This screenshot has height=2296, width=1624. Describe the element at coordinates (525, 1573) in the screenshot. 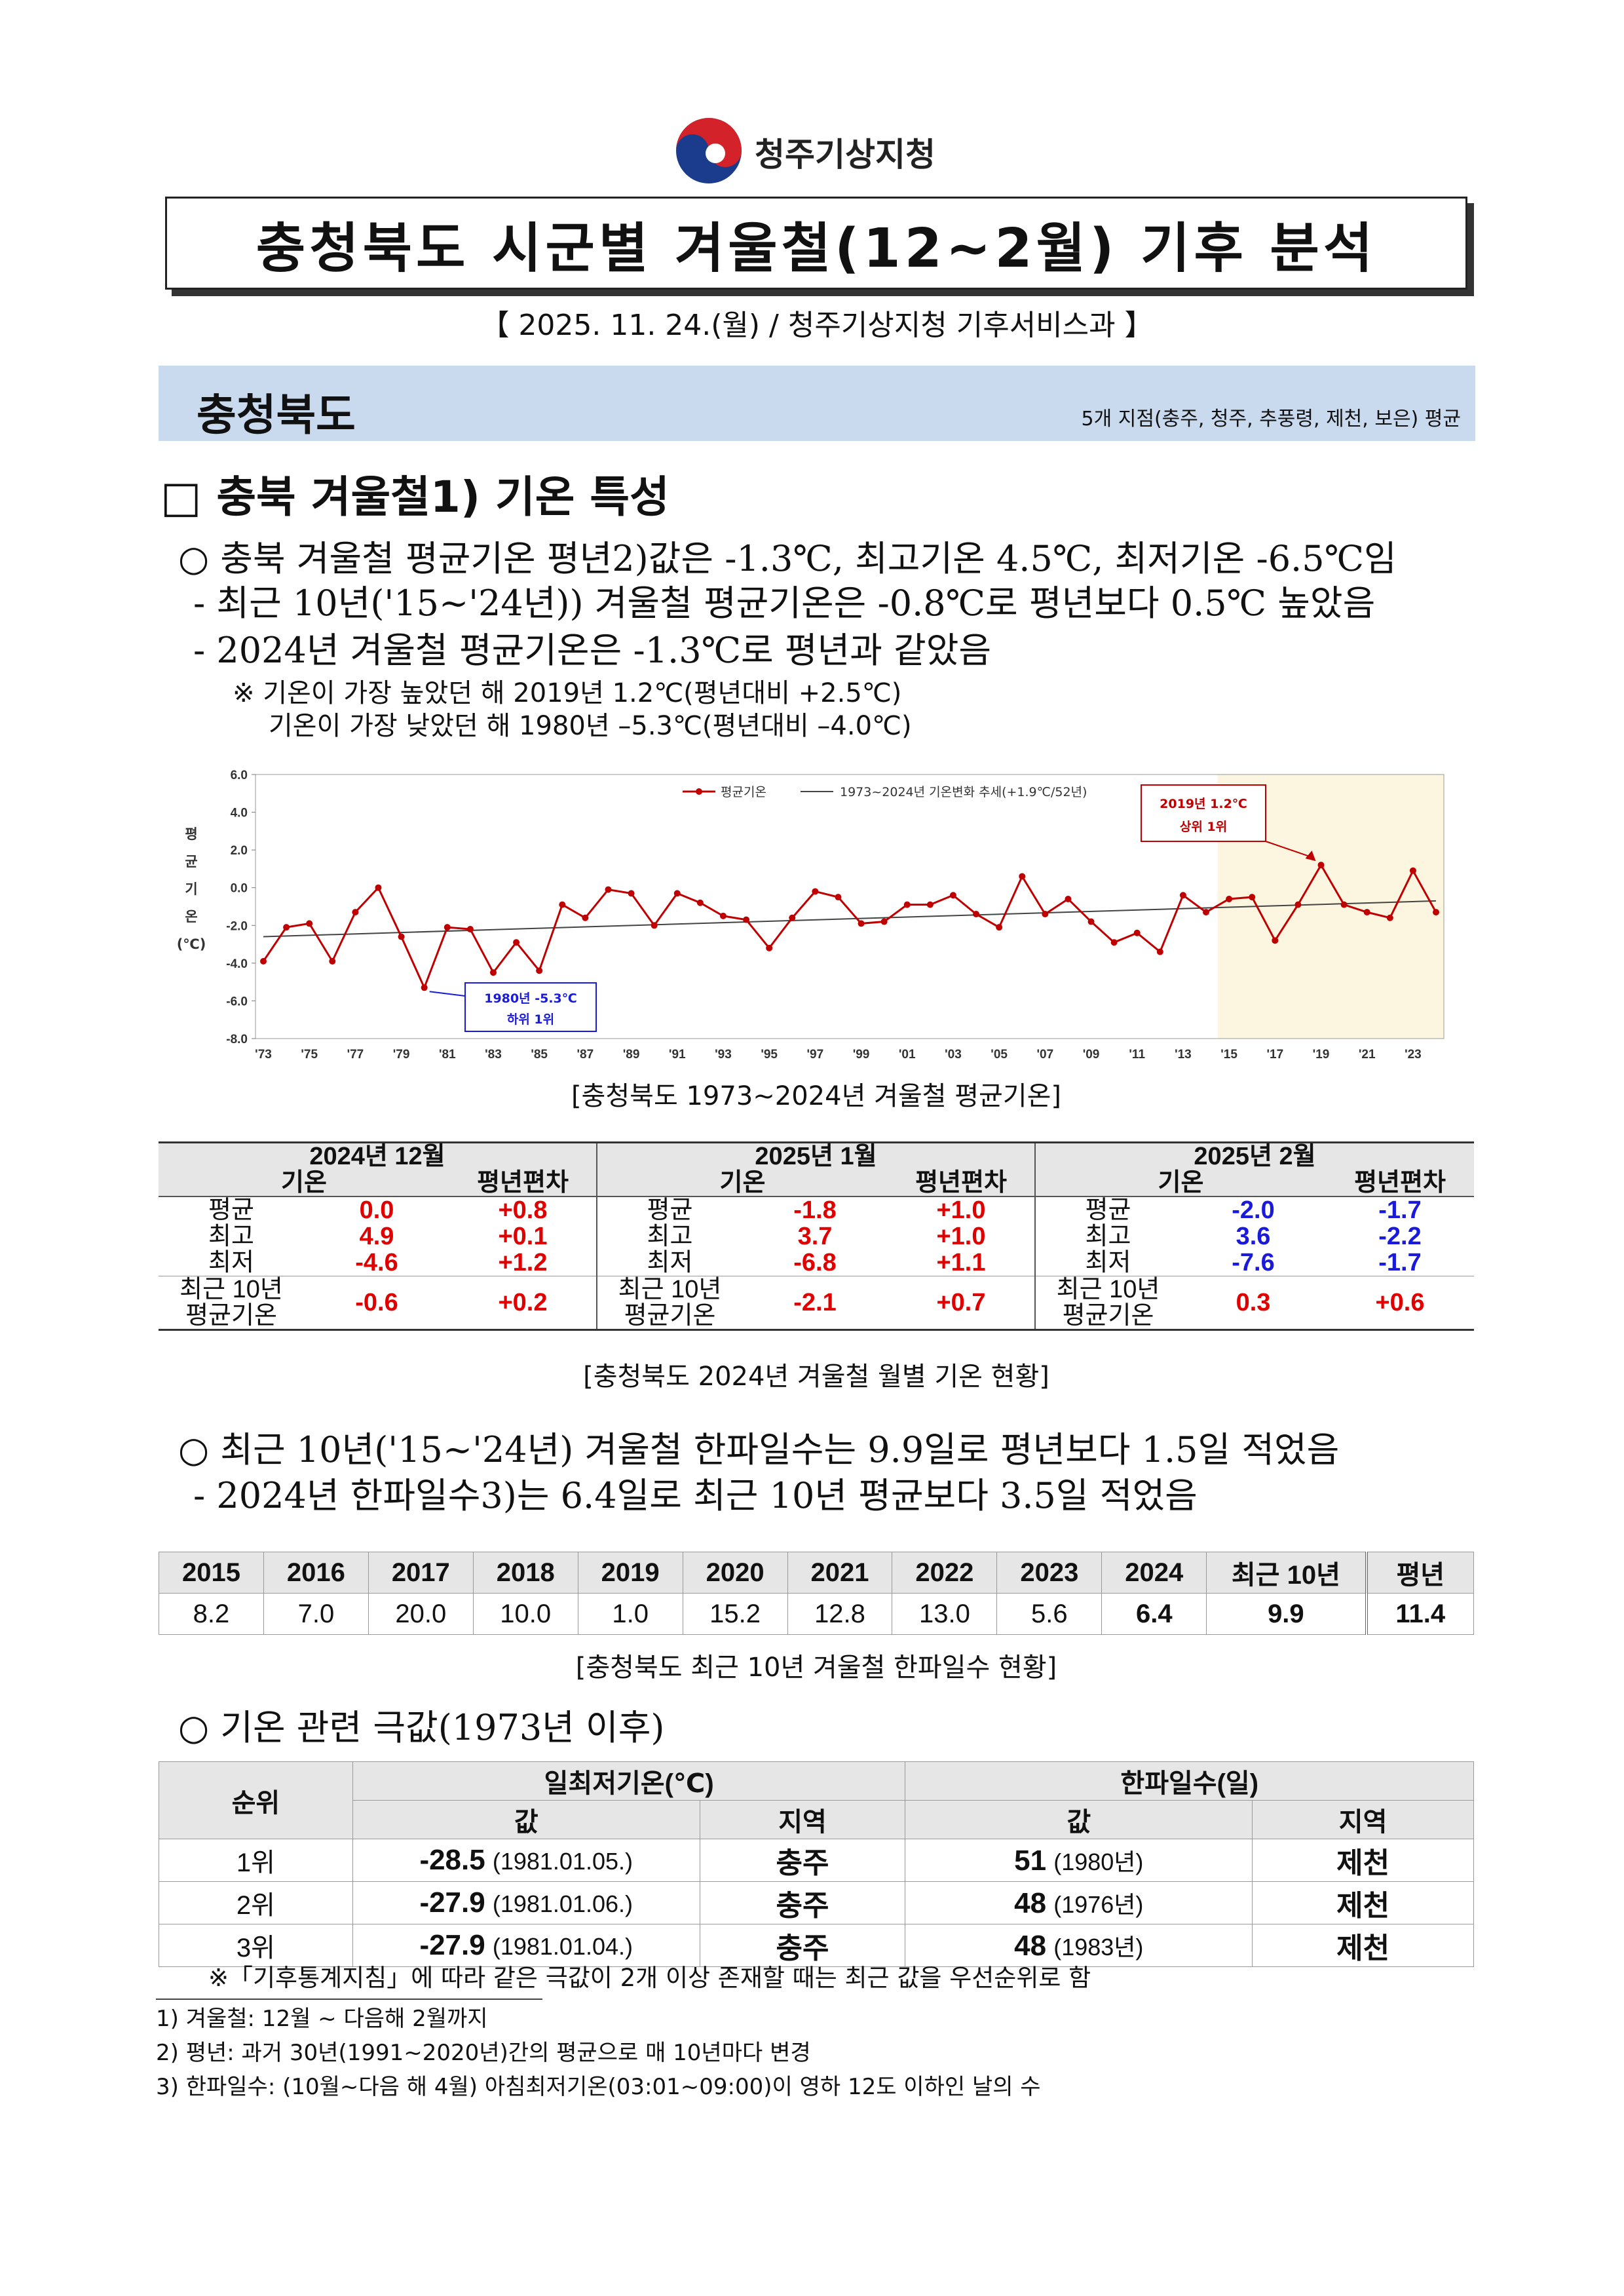

I see `year-header: 2018` at that location.